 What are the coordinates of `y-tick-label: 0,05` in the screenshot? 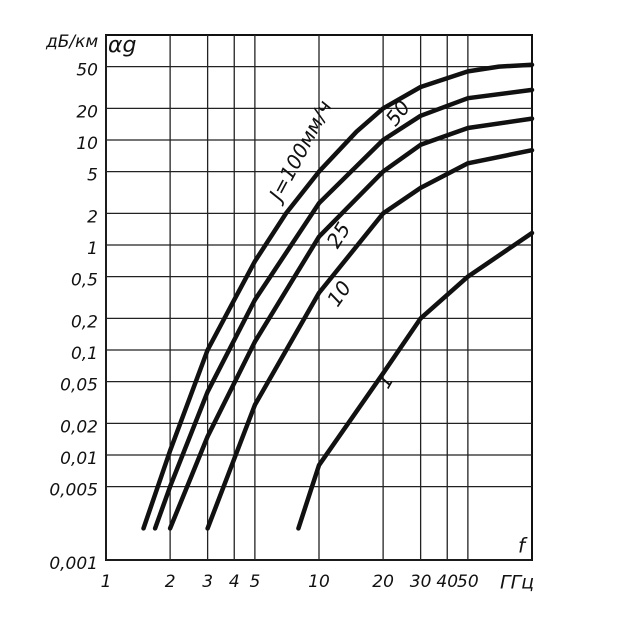 It's located at (79, 386).